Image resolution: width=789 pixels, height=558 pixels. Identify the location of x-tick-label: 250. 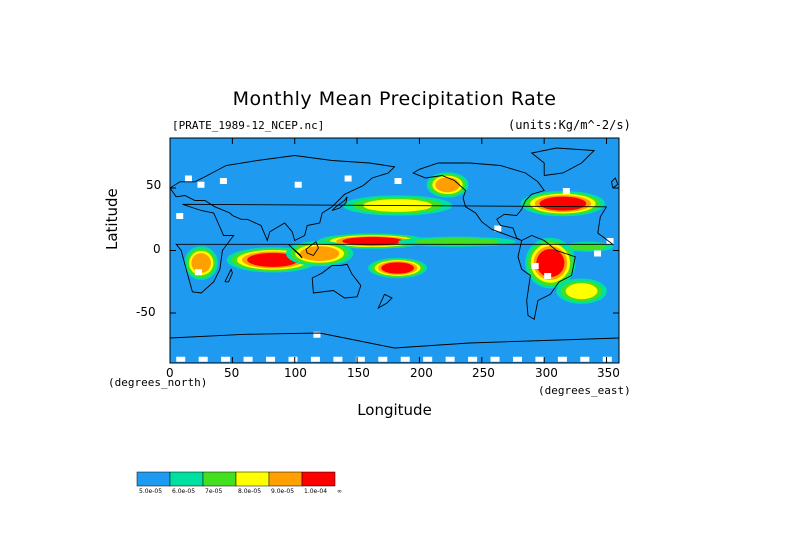
(483, 373).